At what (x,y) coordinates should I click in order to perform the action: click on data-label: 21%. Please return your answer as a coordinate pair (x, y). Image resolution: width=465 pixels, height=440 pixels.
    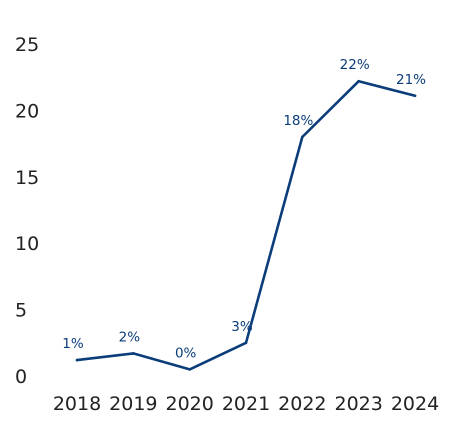
    Looking at the image, I should click on (411, 80).